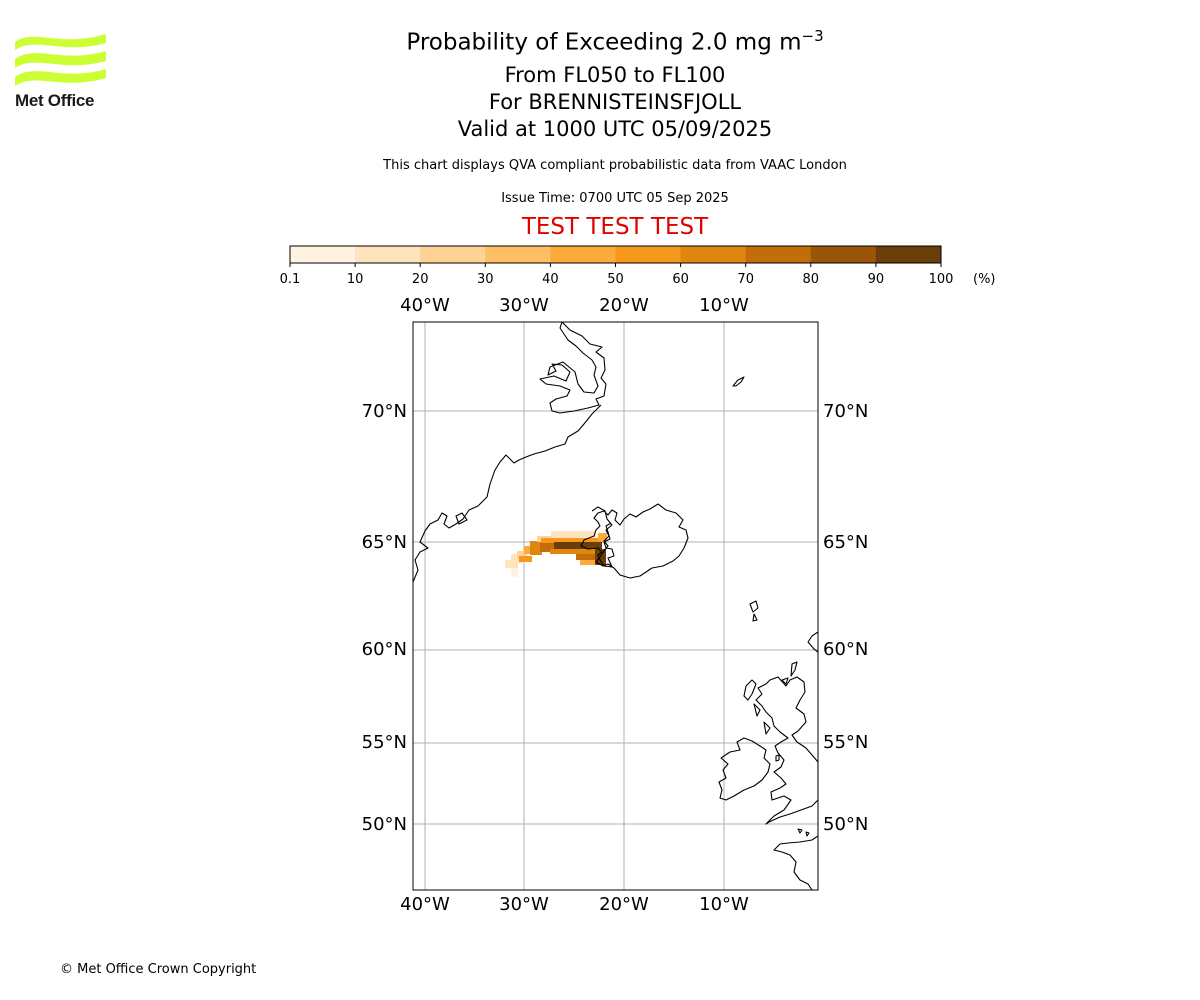 This screenshot has height=1000, width=1200. Describe the element at coordinates (384, 542) in the screenshot. I see `lat-label-left: 65°N` at that location.